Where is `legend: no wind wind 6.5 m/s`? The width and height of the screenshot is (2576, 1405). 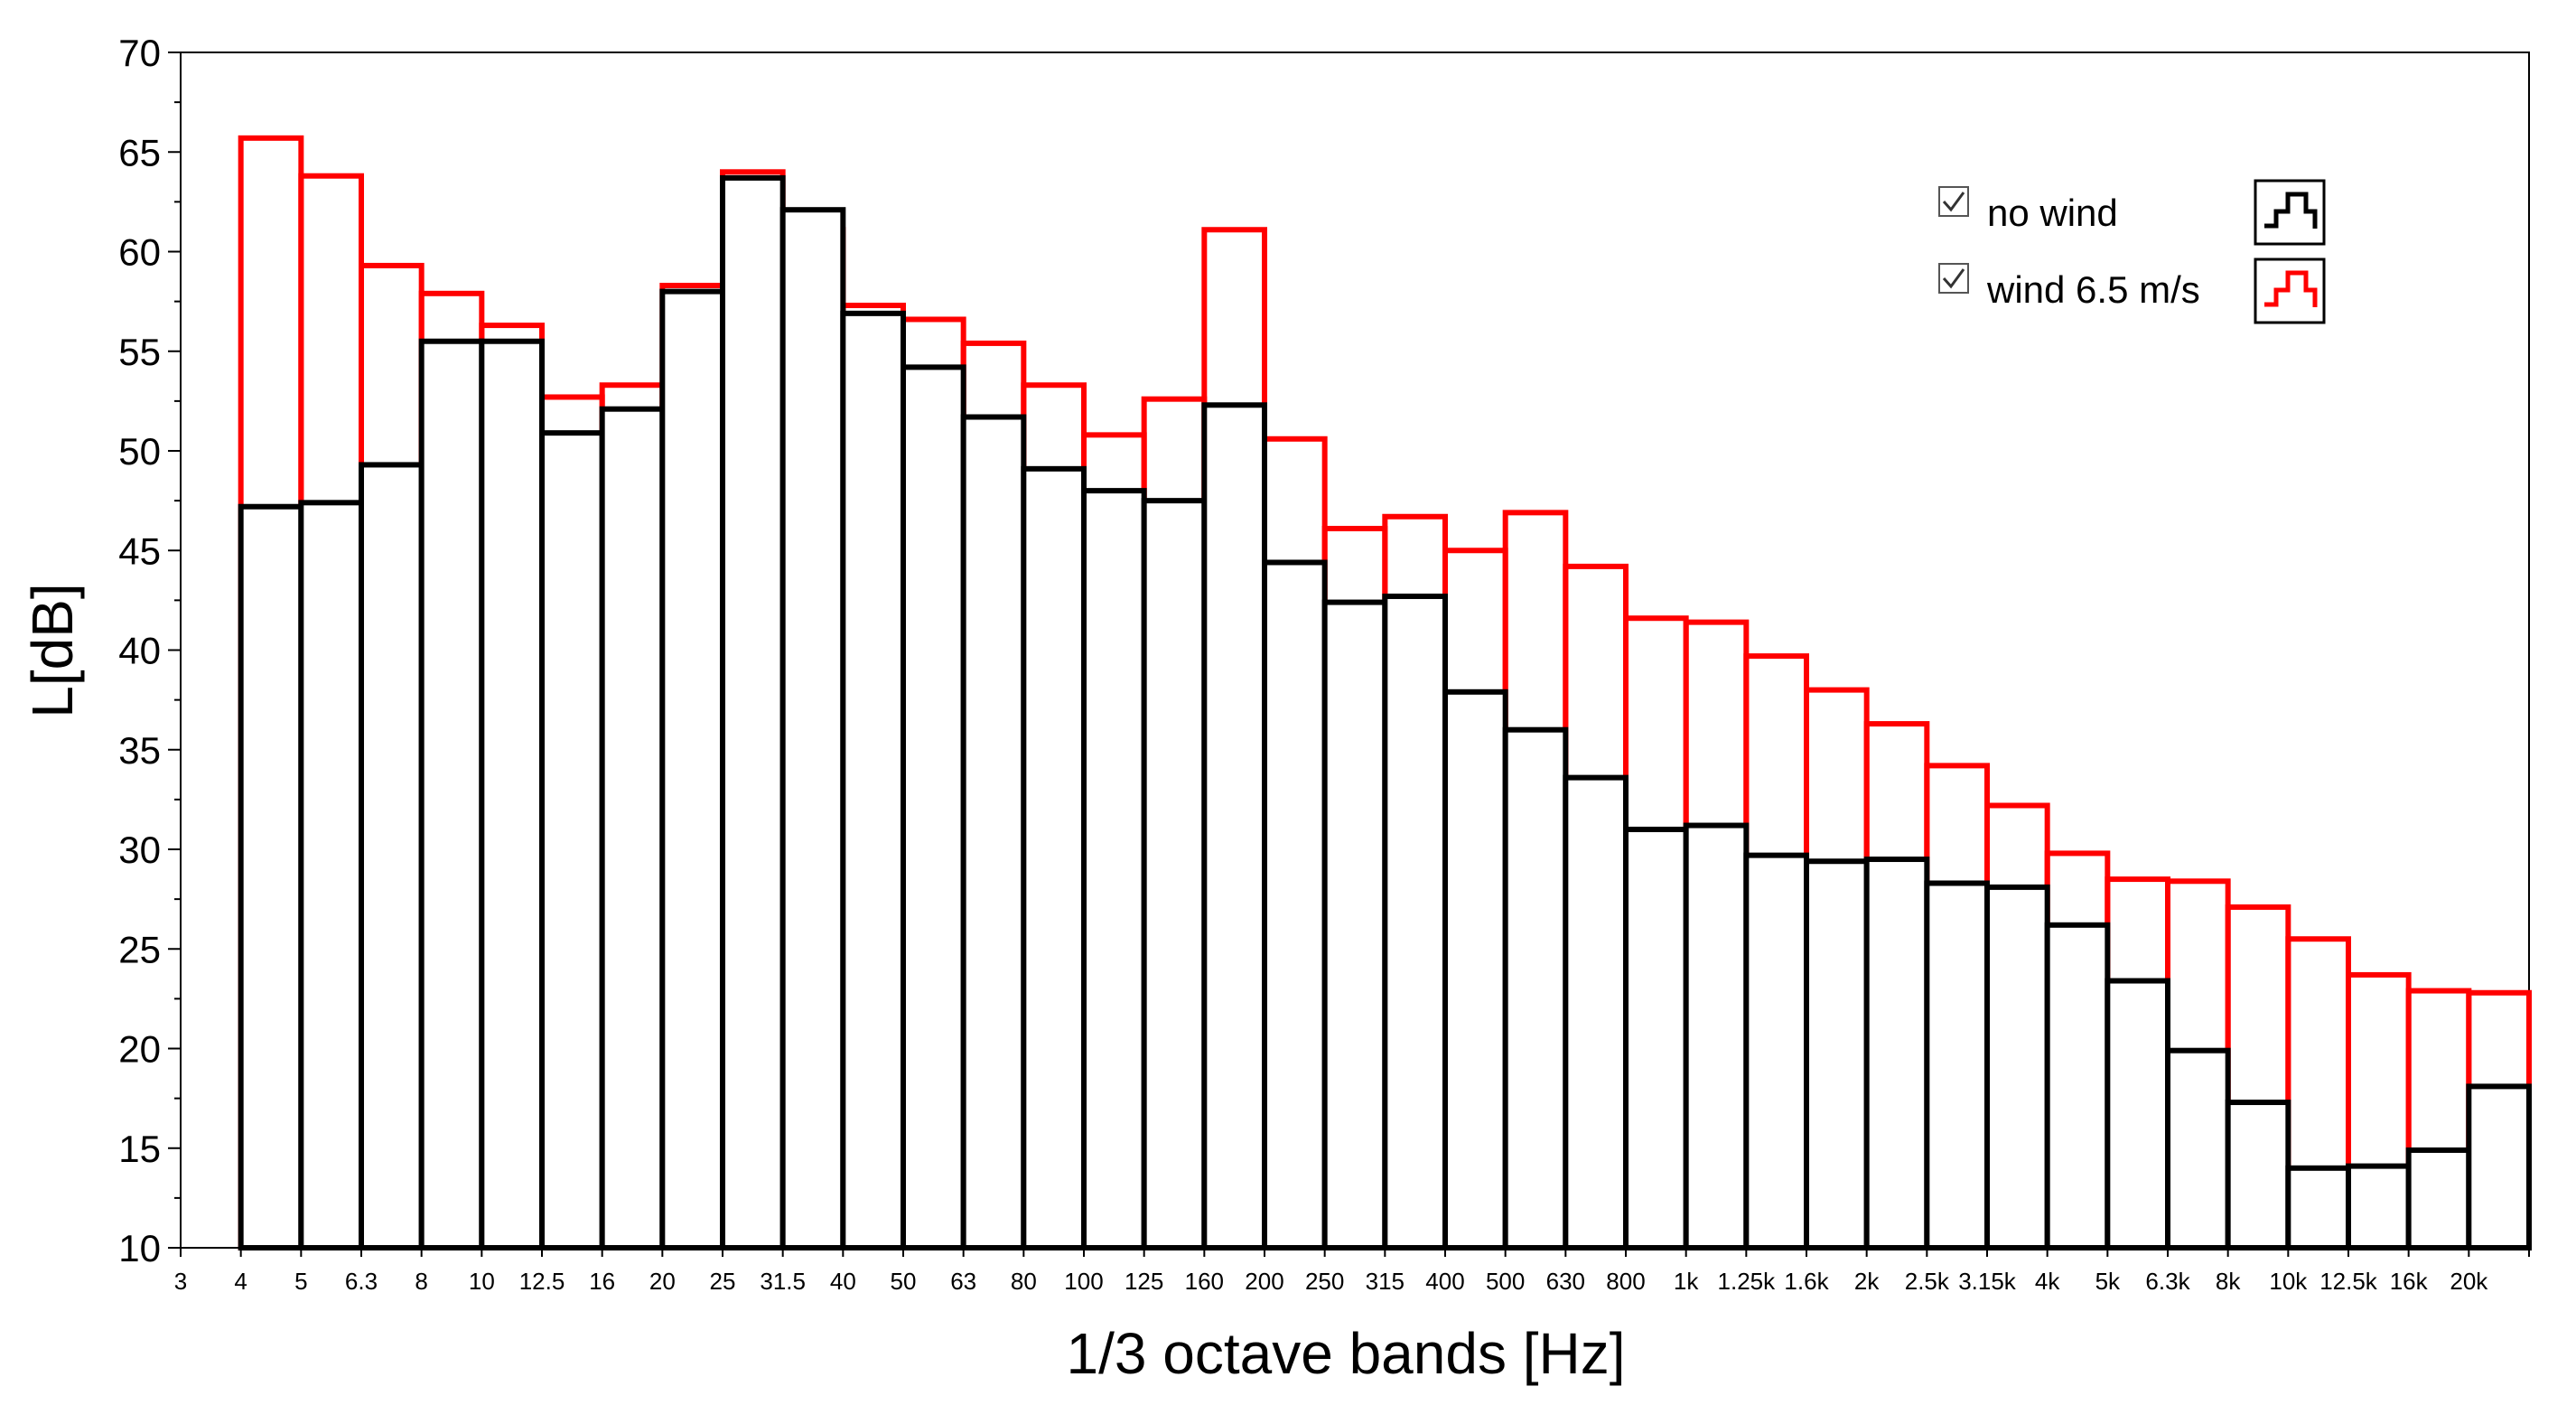 legend: no wind wind 6.5 m/s is located at coordinates (2132, 252).